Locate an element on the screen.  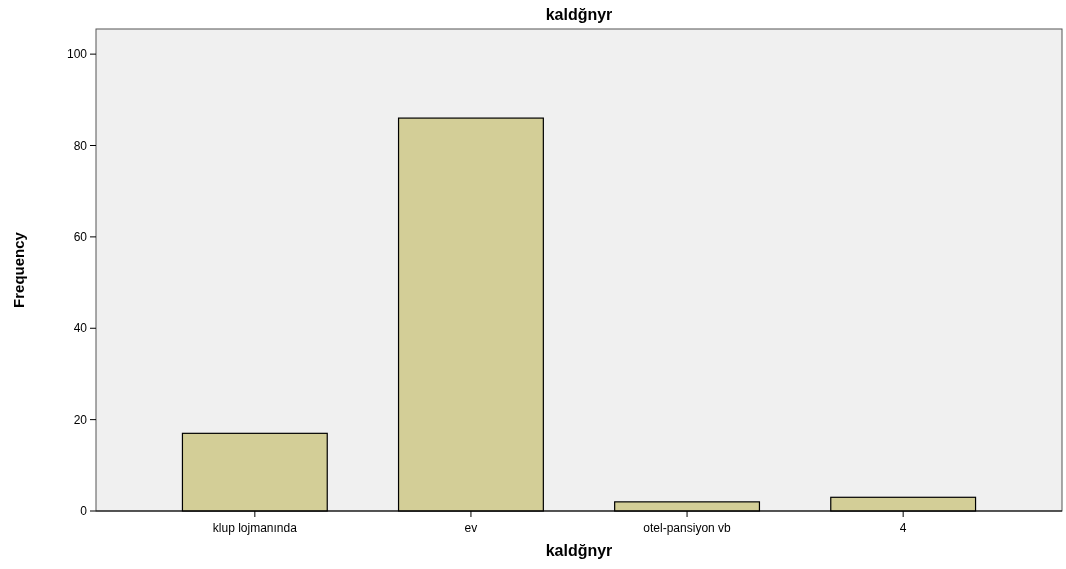
x-tick-label: 4 is located at coordinates (903, 528).